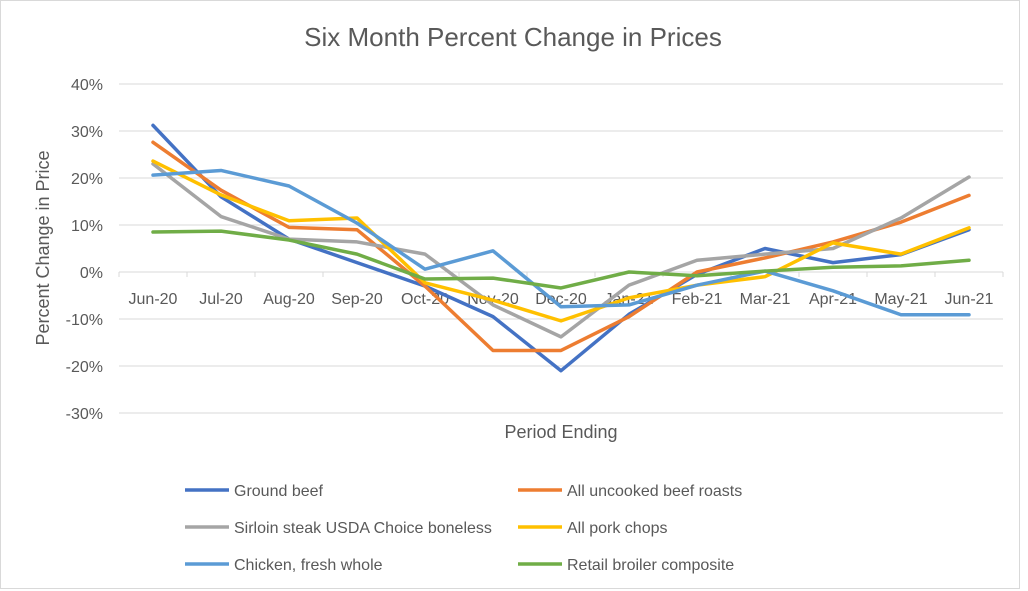 The height and width of the screenshot is (591, 1028). I want to click on legend-label: All uncooked beef roasts, so click(654, 491).